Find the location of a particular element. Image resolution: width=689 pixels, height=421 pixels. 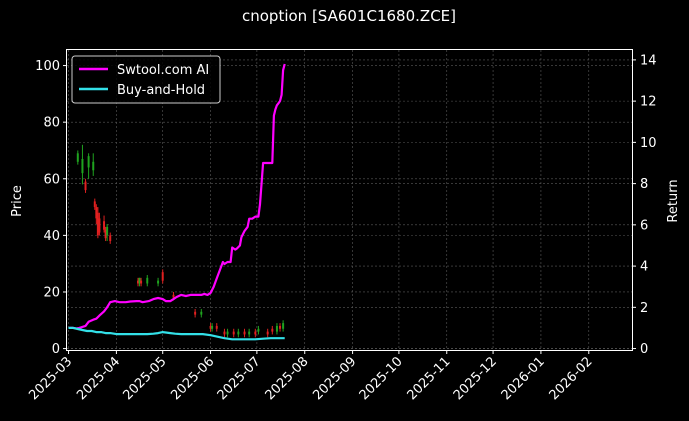

legend-label-strategy: Swtool.com AI is located at coordinates (163, 70).